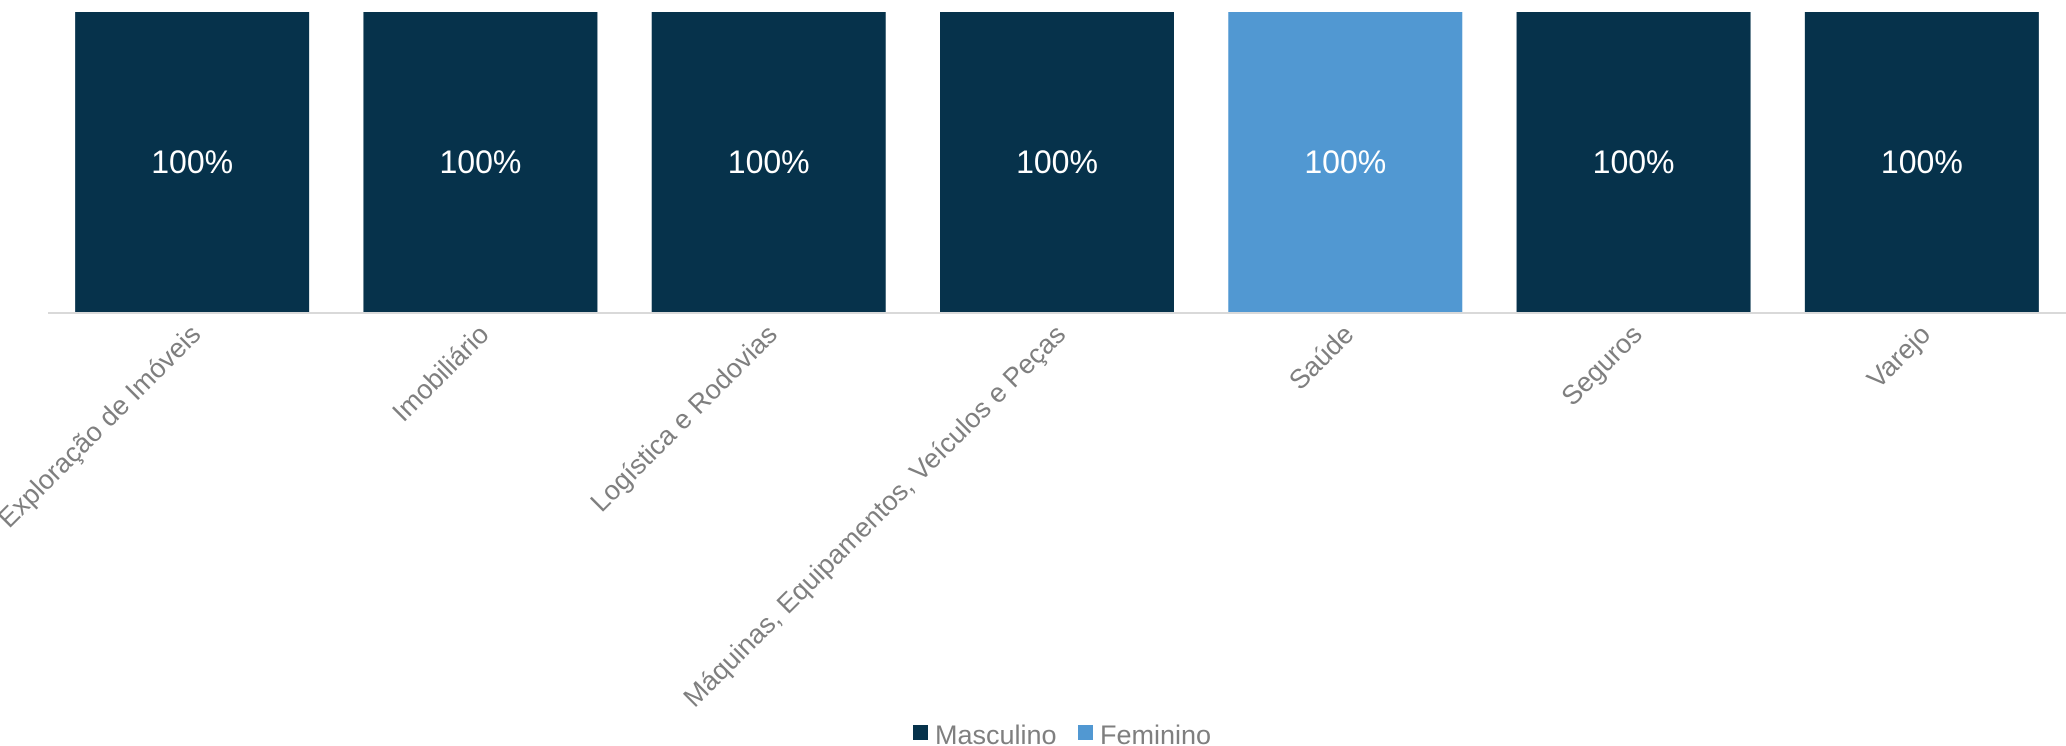  I want to click on data-label-0: 100%, so click(192, 162).